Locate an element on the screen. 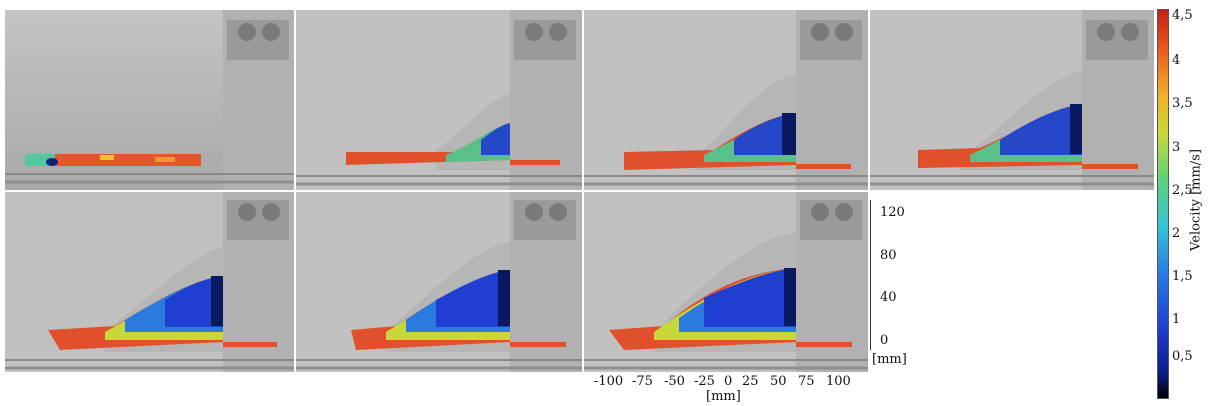 This screenshot has height=406, width=1217. colorbar-tick-4-5: 4,5 is located at coordinates (1182, 15).